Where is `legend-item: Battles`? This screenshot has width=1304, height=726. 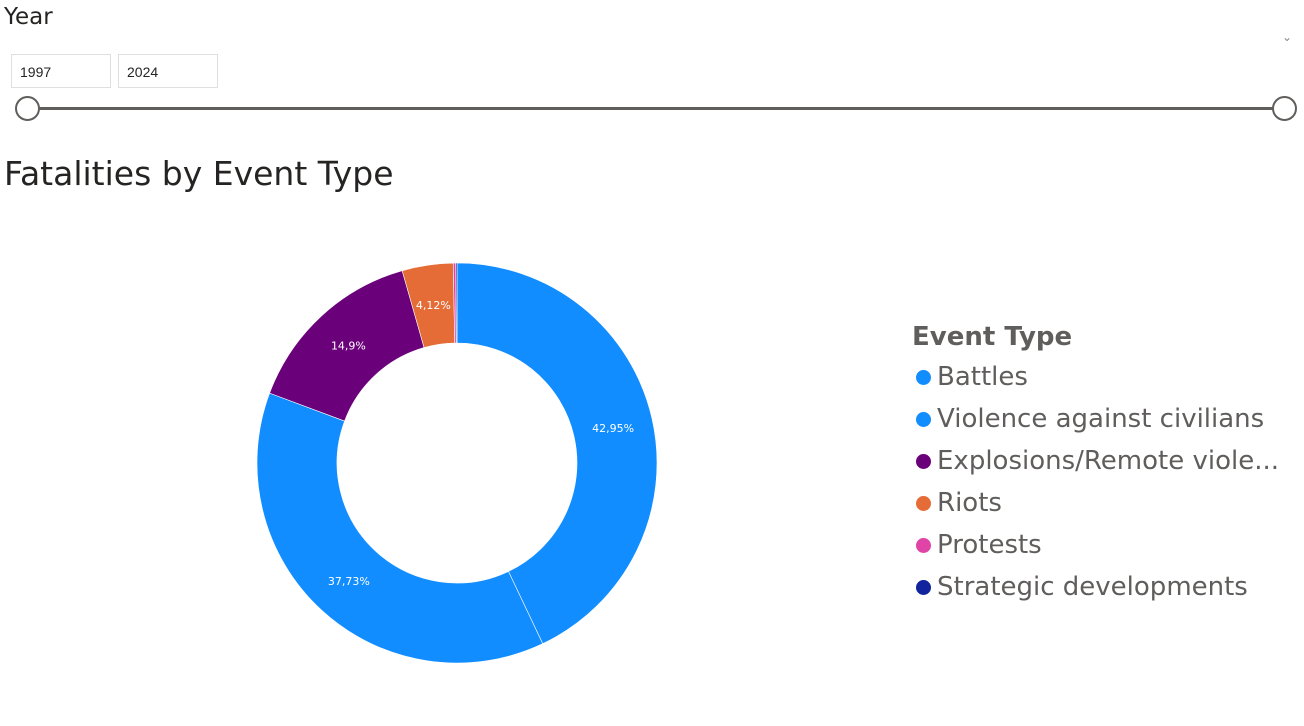
legend-item: Battles is located at coordinates (1107, 377).